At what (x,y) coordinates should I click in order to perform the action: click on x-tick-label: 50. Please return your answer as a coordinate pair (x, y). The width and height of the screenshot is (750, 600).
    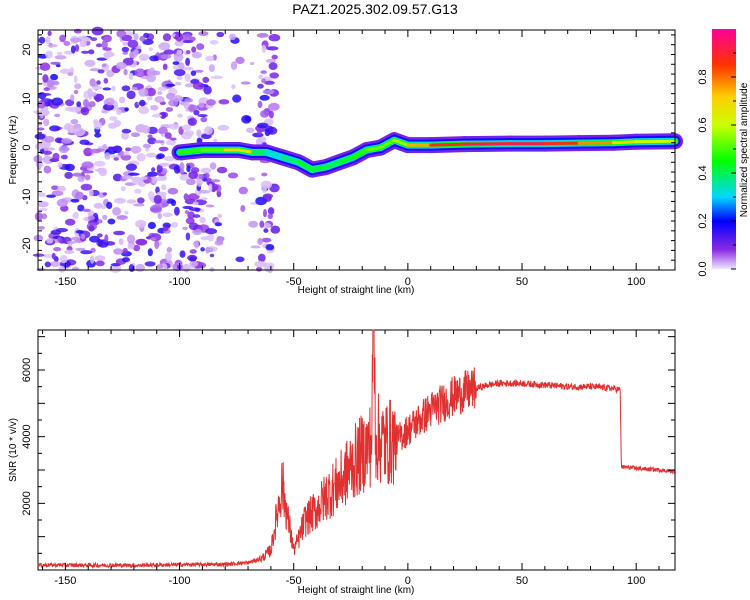
    Looking at the image, I should click on (522, 282).